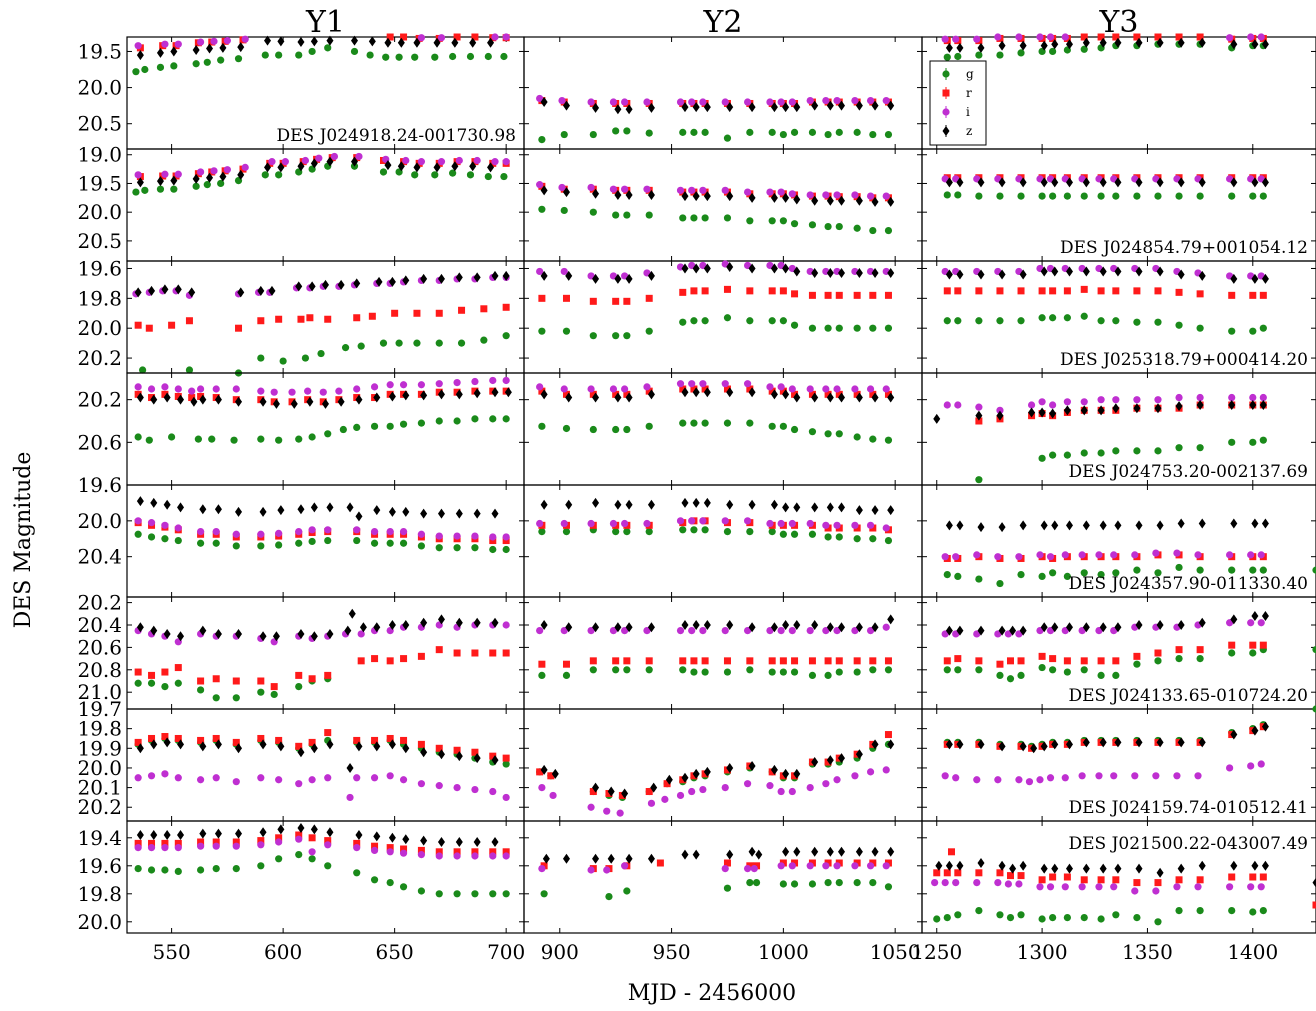  Describe the element at coordinates (560, 952) in the screenshot. I see `x-tick-label: 900` at that location.